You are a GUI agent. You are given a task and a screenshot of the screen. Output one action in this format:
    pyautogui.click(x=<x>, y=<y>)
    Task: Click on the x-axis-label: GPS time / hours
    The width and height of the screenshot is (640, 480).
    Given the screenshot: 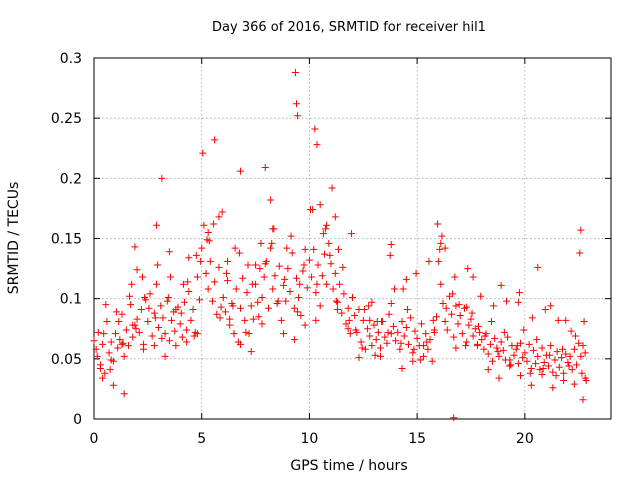 What is the action you would take?
    pyautogui.click(x=348, y=466)
    